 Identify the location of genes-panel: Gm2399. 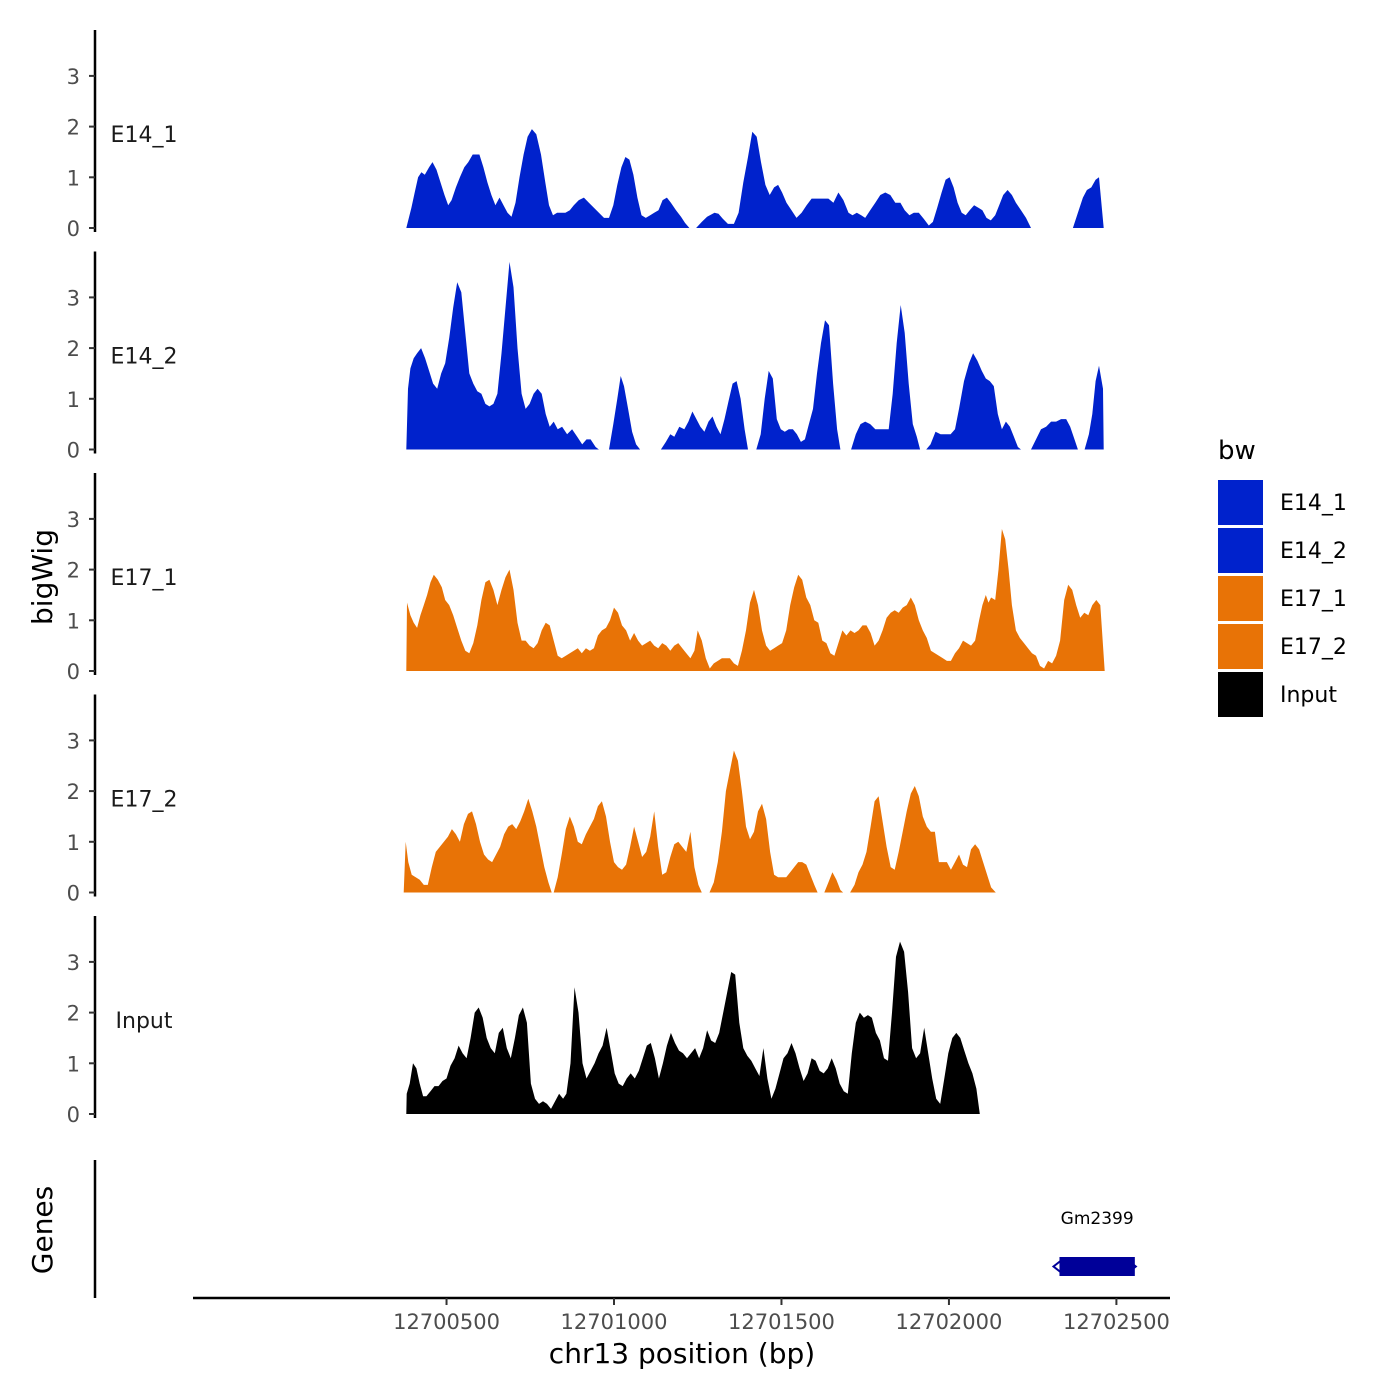
(615, 1229).